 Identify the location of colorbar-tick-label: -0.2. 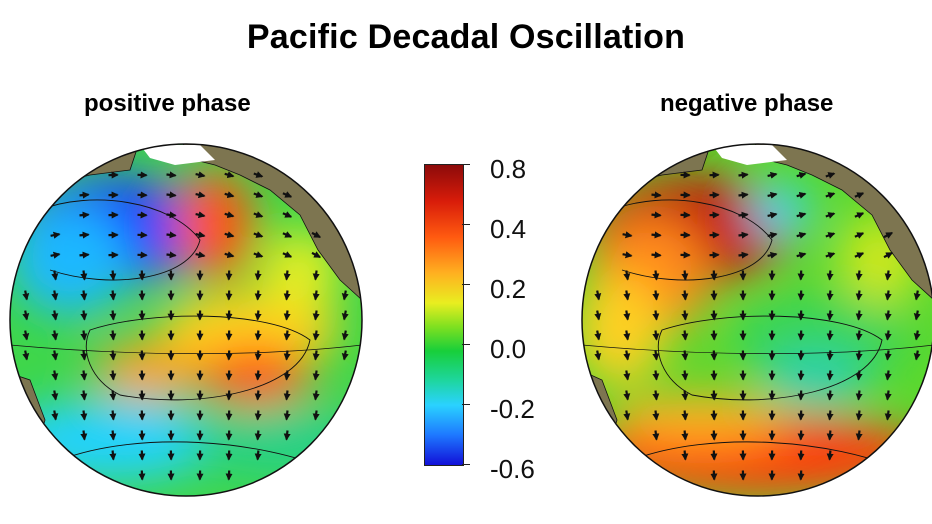
(512, 409).